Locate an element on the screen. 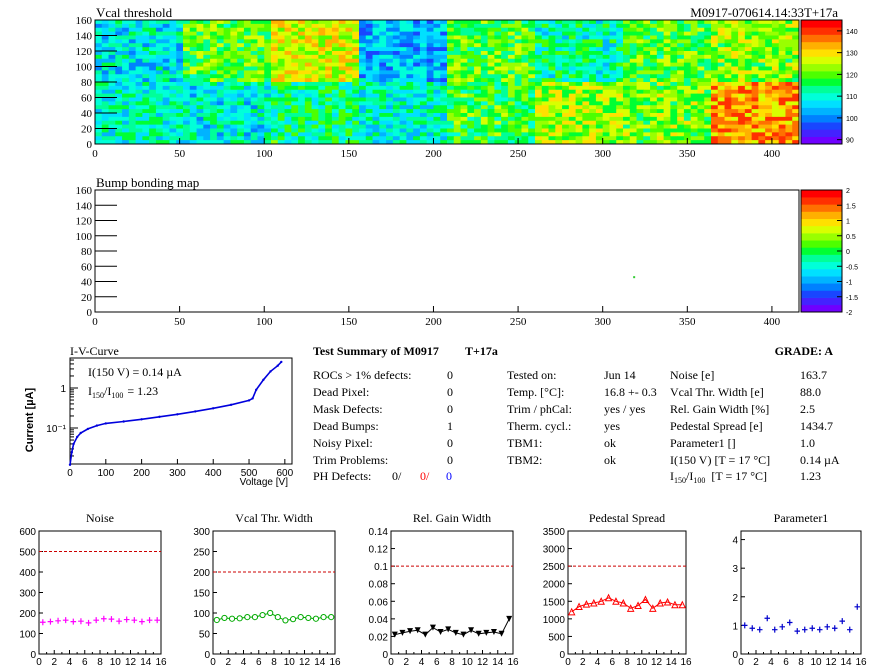 Image resolution: width=896 pixels, height=672 pixels. x-tick-label: 300 is located at coordinates (602, 322).